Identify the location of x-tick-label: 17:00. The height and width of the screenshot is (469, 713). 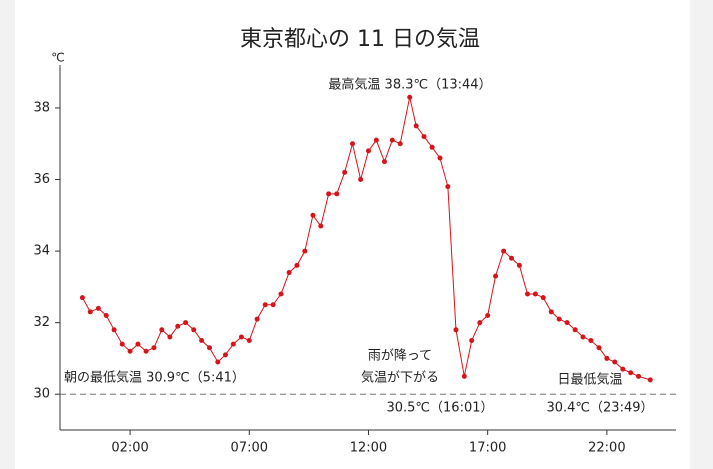
(487, 448).